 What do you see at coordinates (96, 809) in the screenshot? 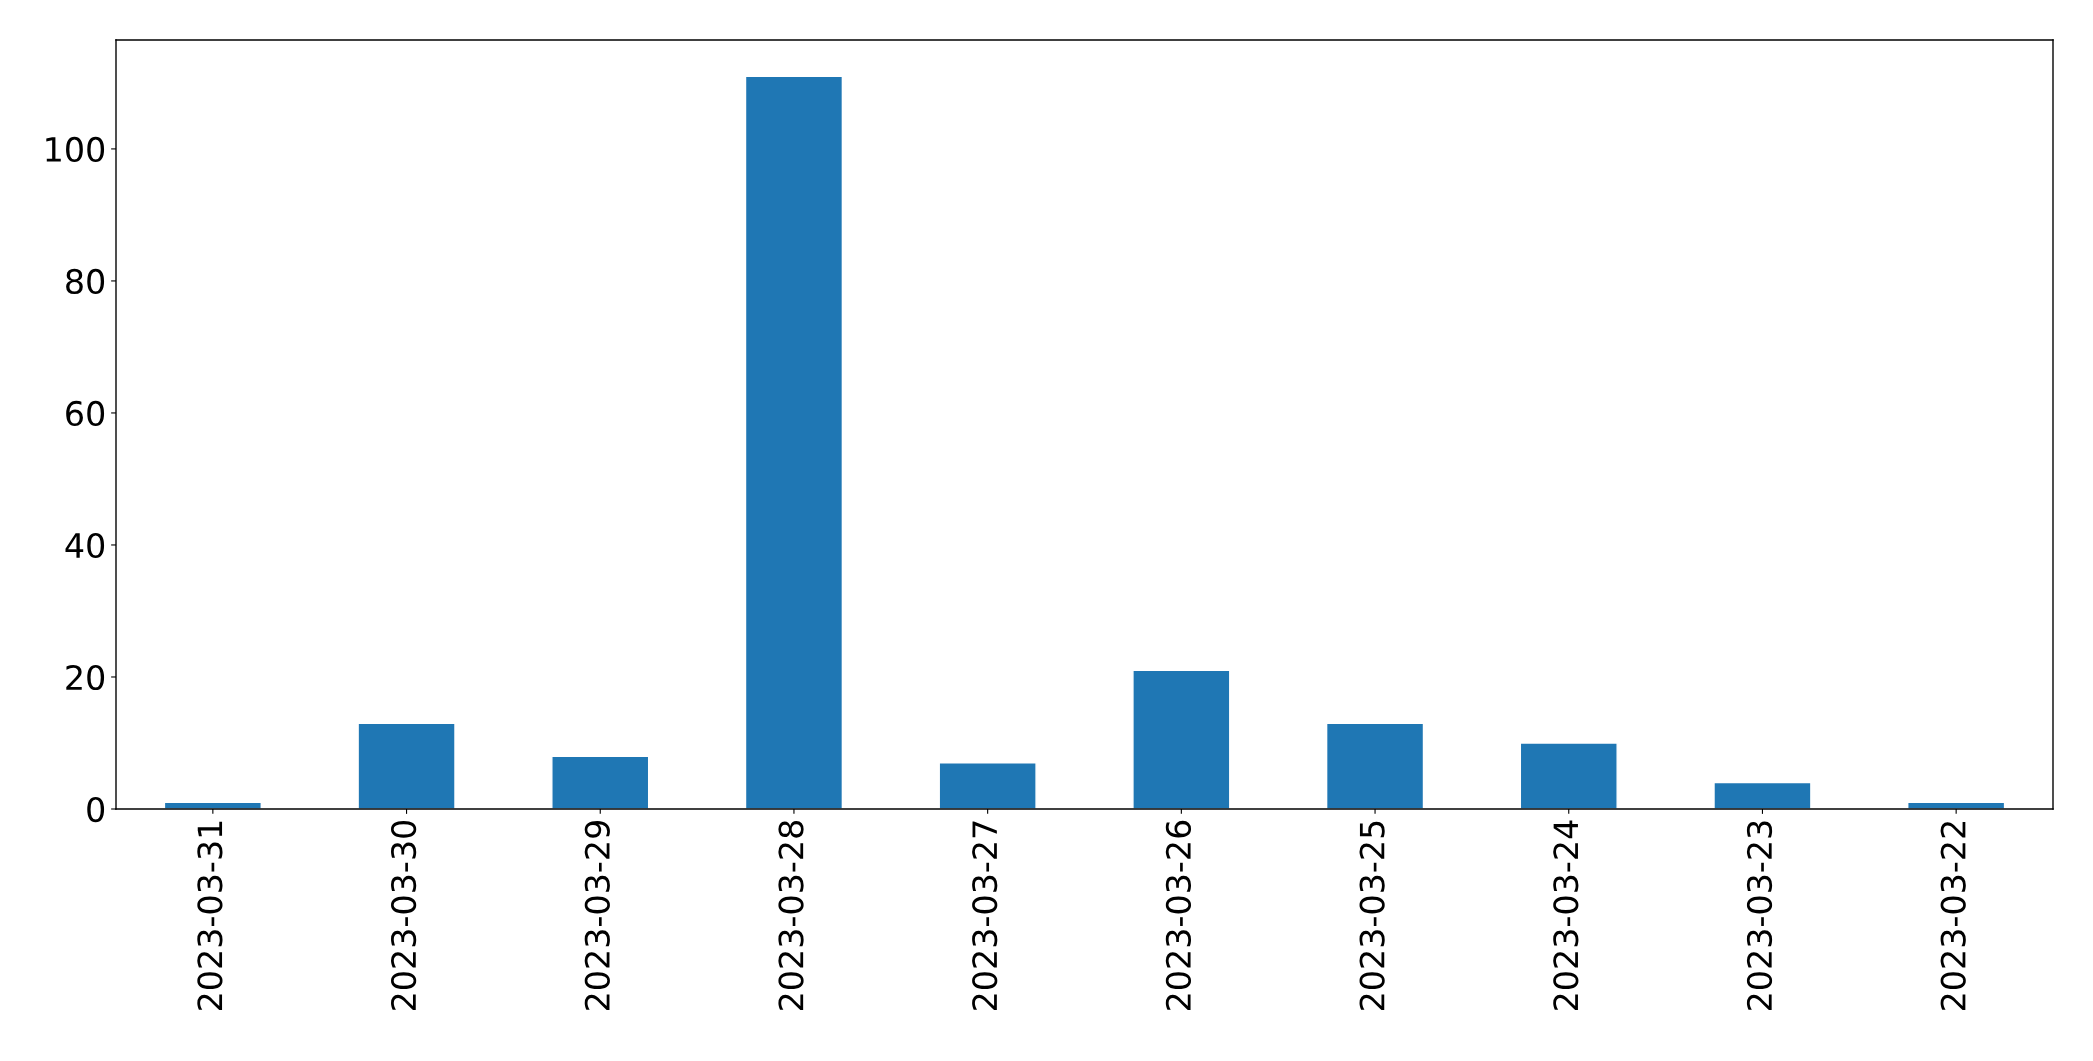
I see `y-tick-label: 0` at bounding box center [96, 809].